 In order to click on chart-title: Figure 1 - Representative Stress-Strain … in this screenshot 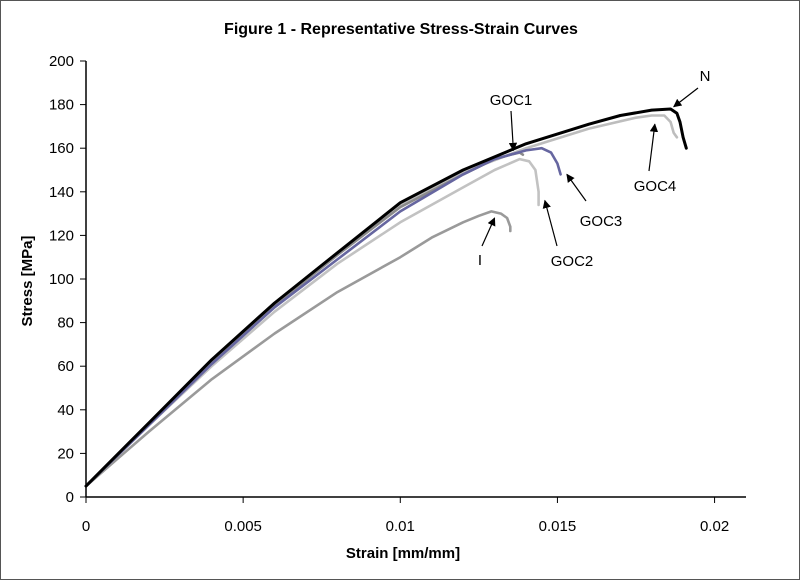, I will do `click(401, 29)`.